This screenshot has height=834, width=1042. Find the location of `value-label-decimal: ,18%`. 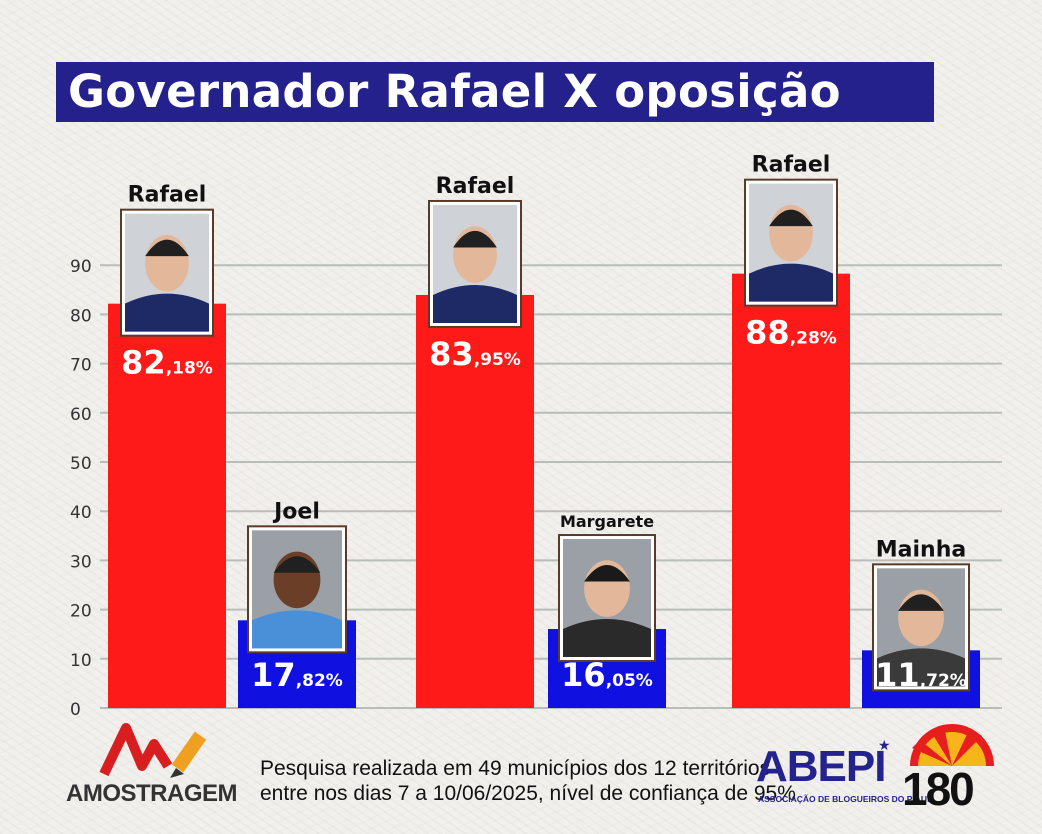

value-label-decimal: ,18% is located at coordinates (189, 369).